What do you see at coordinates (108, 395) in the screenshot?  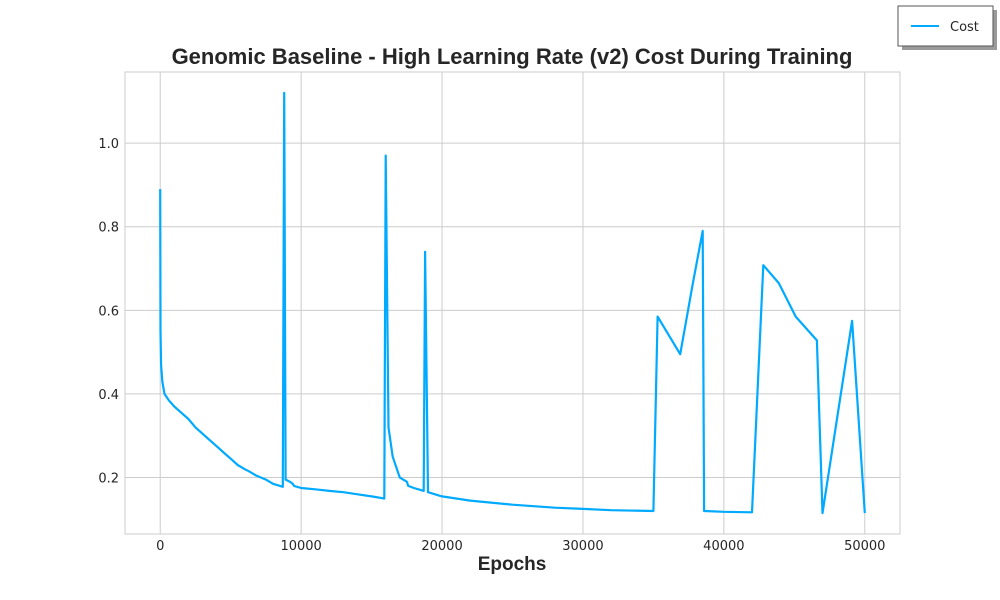 I see `y-tick-label: 0.4` at bounding box center [108, 395].